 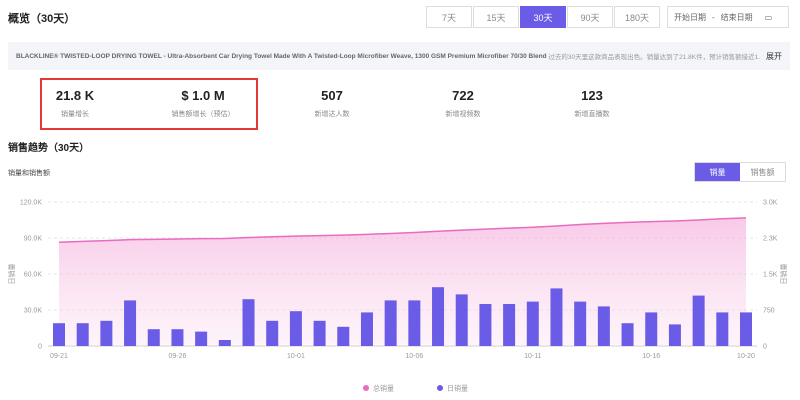 What do you see at coordinates (717, 172) in the screenshot?
I see `toggle-option: 销量` at bounding box center [717, 172].